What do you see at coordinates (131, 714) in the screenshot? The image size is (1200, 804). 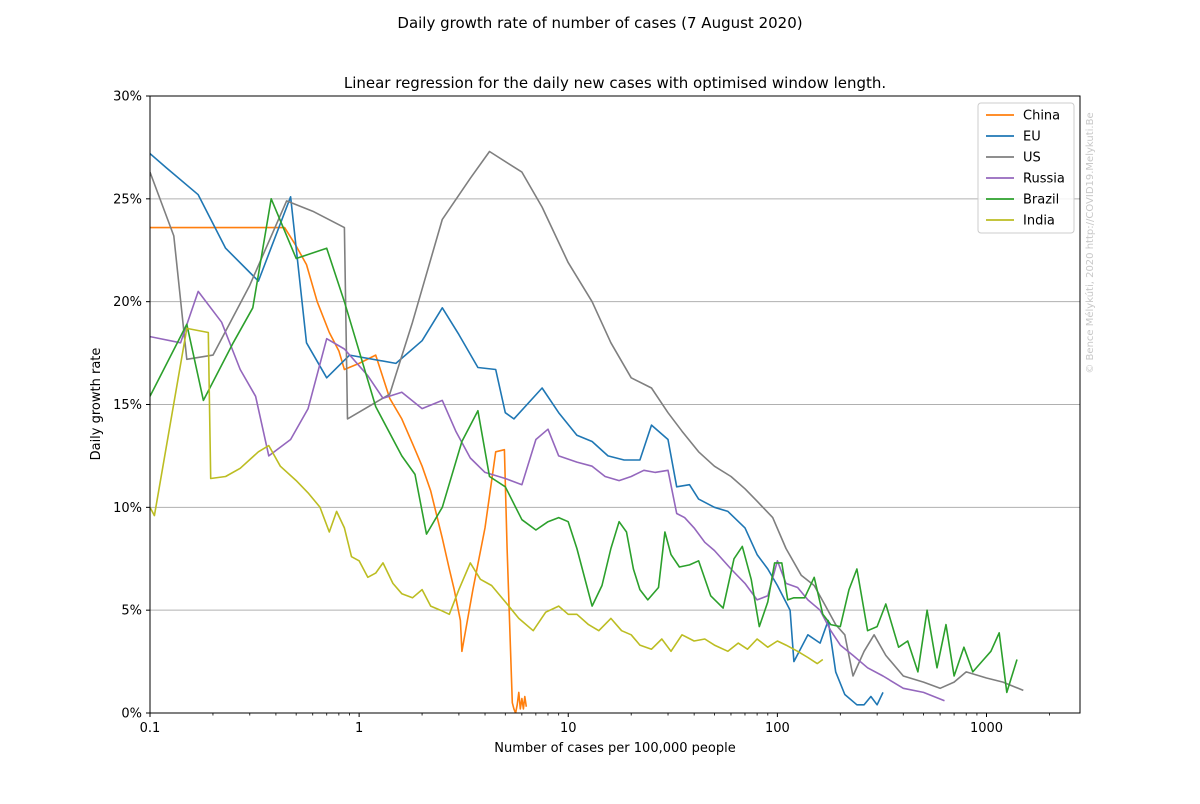 I see `y-tick-label: 0%` at bounding box center [131, 714].